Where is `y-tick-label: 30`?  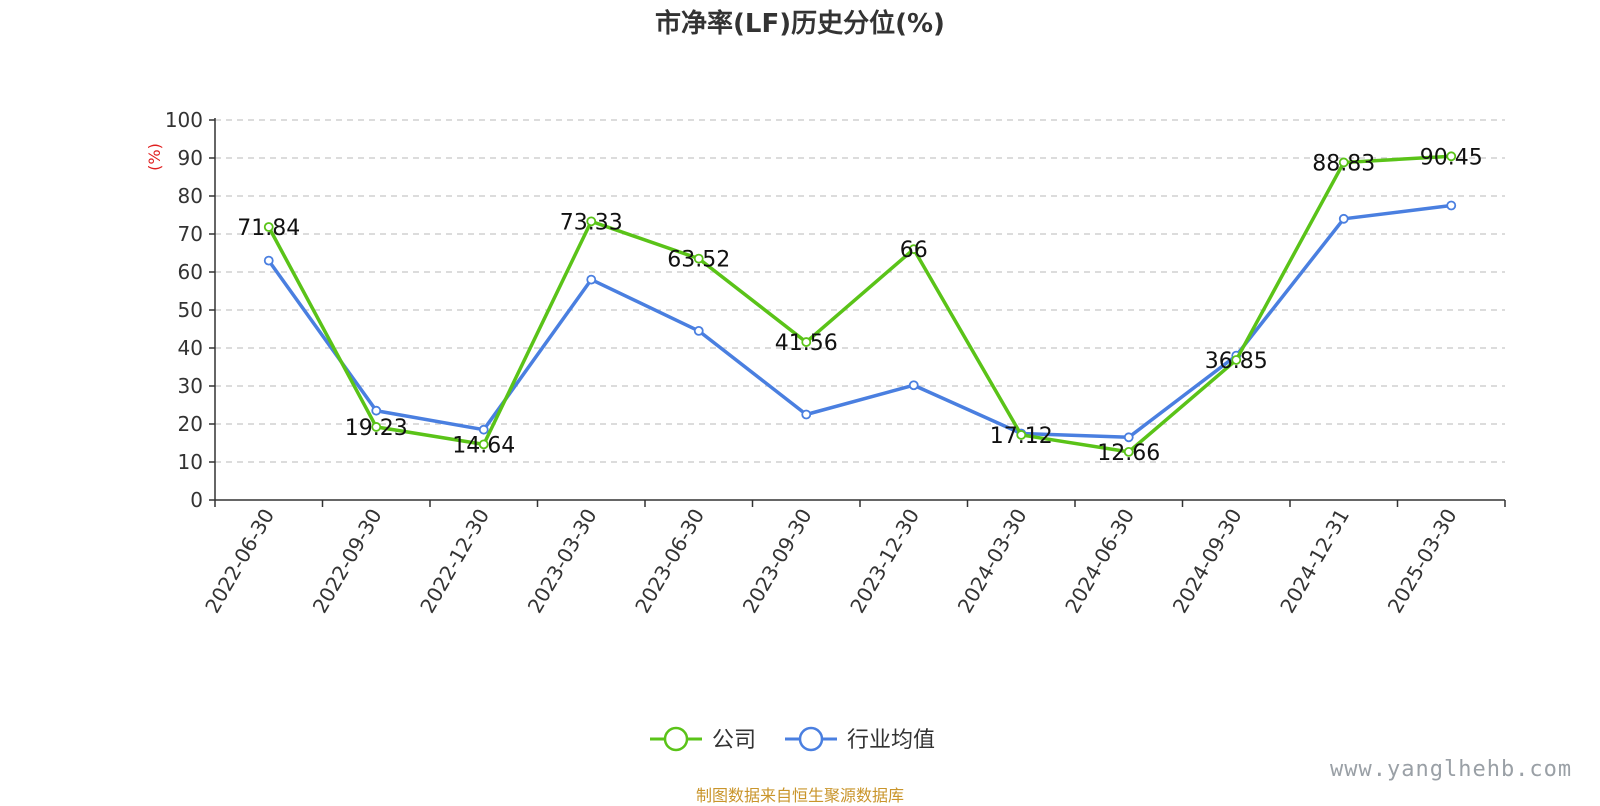
y-tick-label: 30 is located at coordinates (190, 386).